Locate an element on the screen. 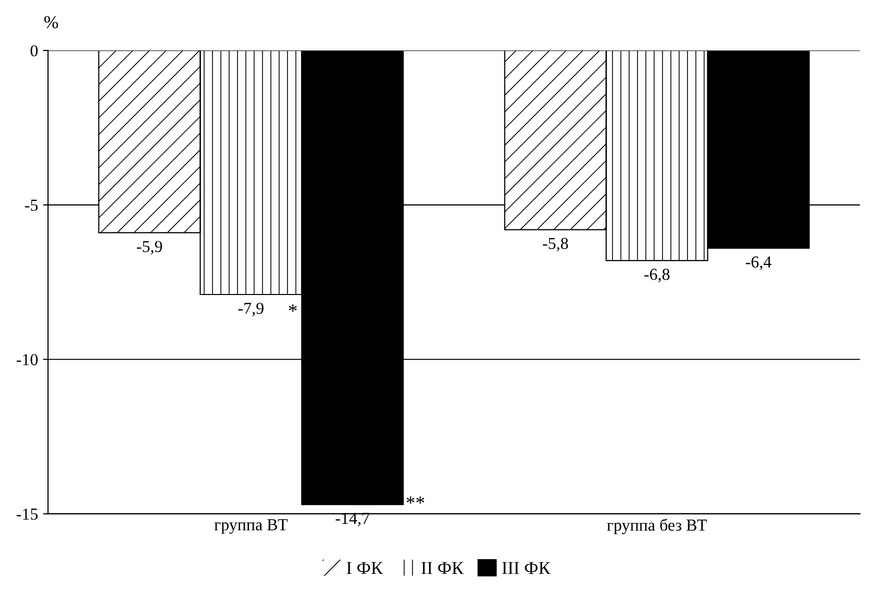  data-label: -6,8 is located at coordinates (657, 275).